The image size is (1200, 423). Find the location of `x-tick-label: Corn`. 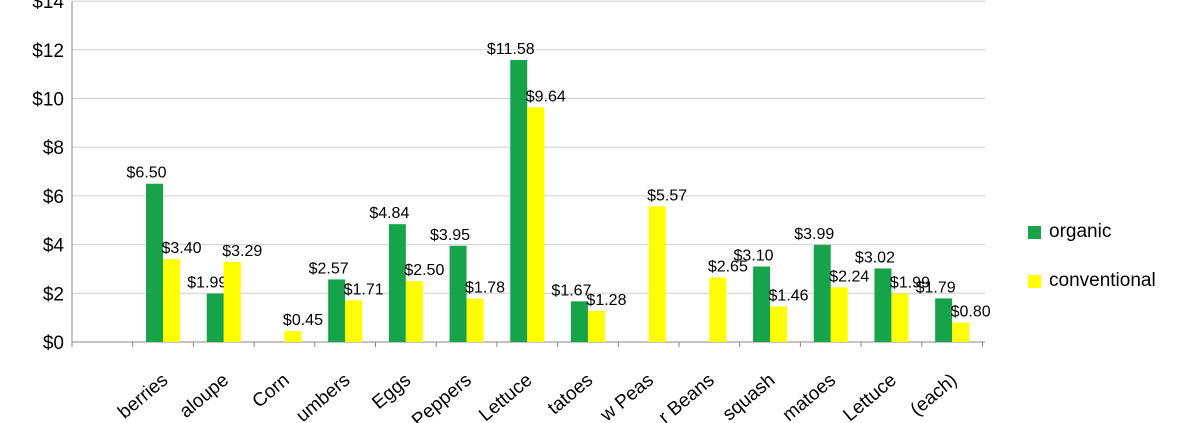

x-tick-label: Corn is located at coordinates (271, 391).